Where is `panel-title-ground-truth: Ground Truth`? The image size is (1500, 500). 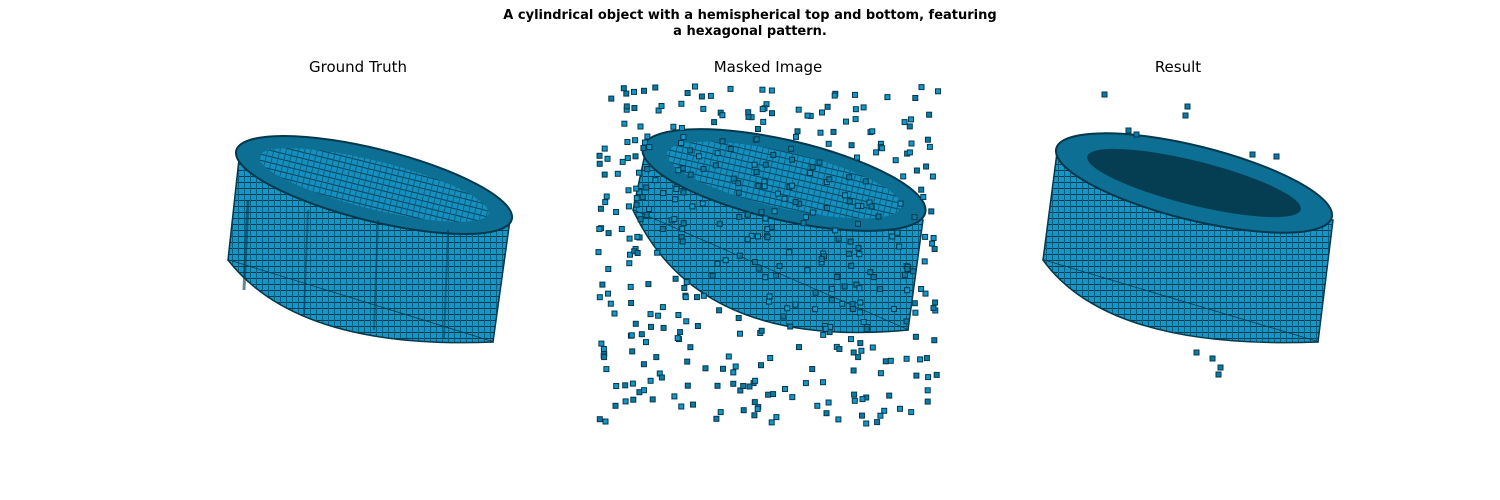
panel-title-ground-truth: Ground Truth is located at coordinates (358, 67).